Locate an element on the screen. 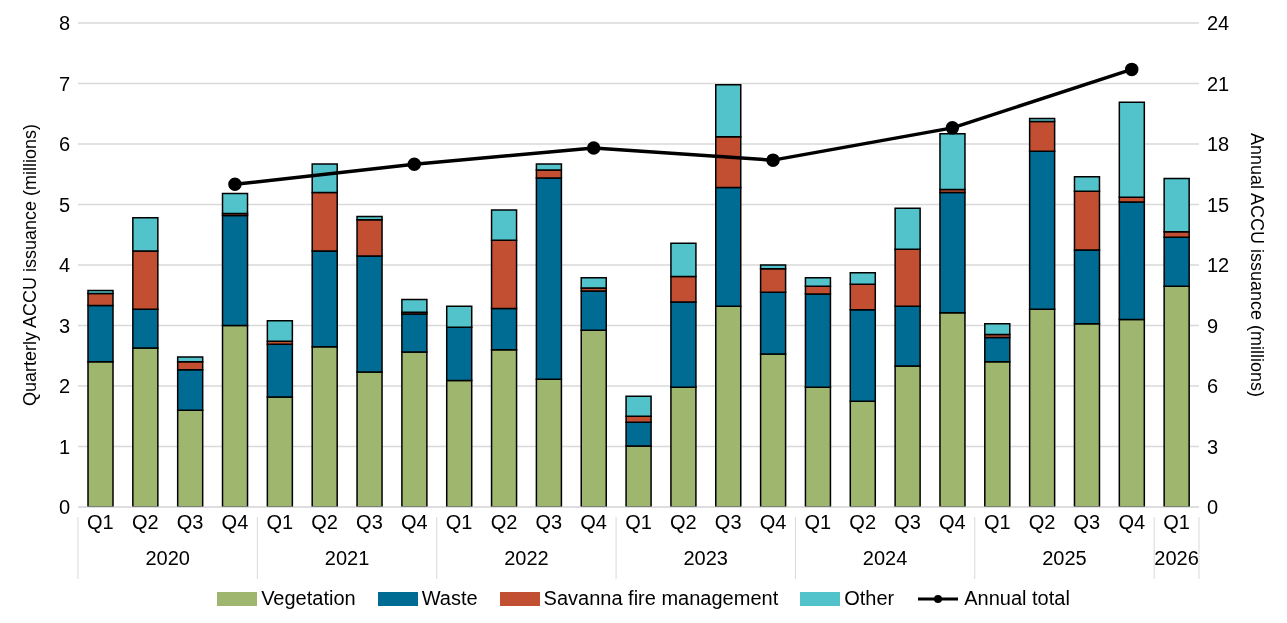 Image resolution: width=1287 pixels, height=623 pixels. y2-tick-label: 24 is located at coordinates (1218, 23).